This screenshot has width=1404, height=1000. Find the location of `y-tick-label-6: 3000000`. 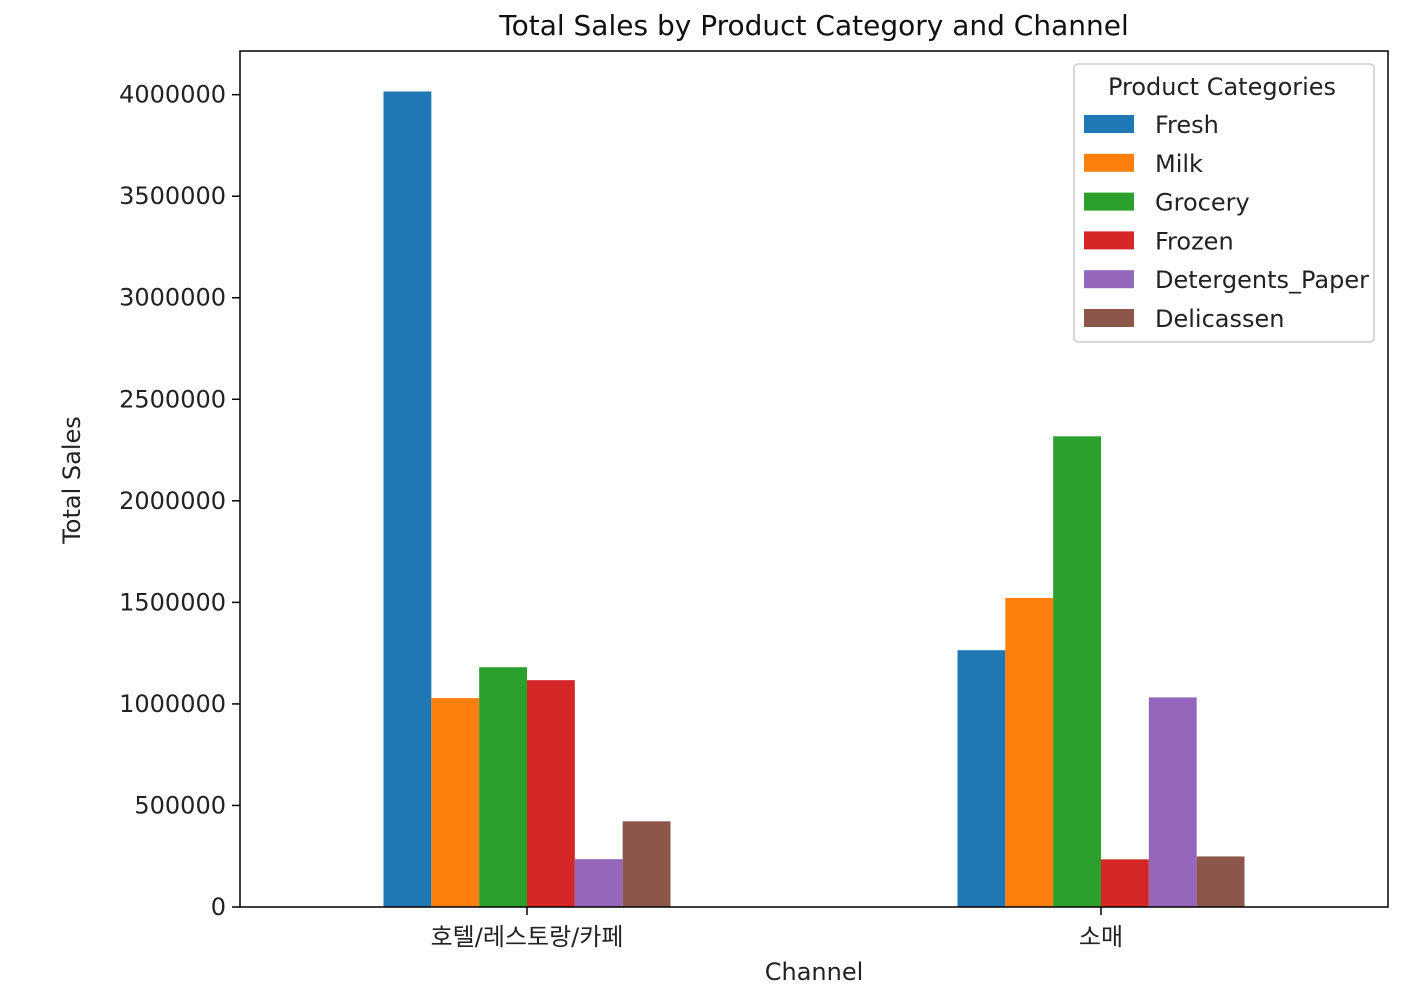

y-tick-label-6: 3000000 is located at coordinates (172, 298).